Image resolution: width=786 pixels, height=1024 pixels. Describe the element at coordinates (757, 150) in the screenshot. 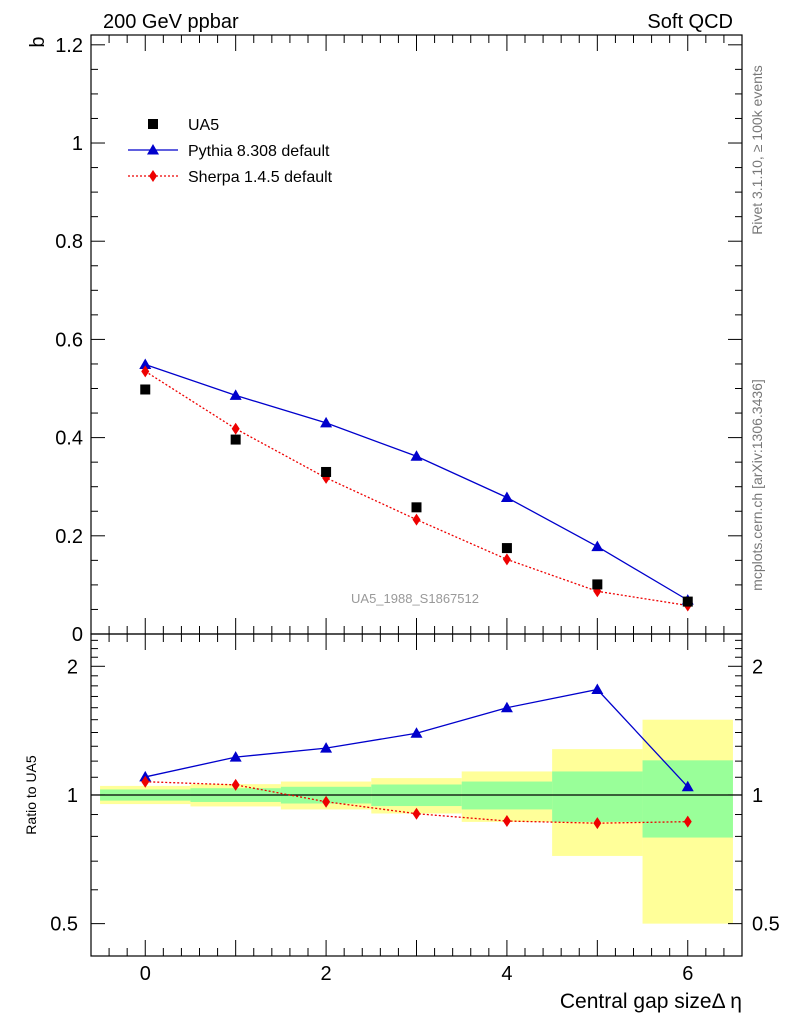

I see `rivet-side-label: Rivet 3.1.10, ≥ 100k events` at that location.